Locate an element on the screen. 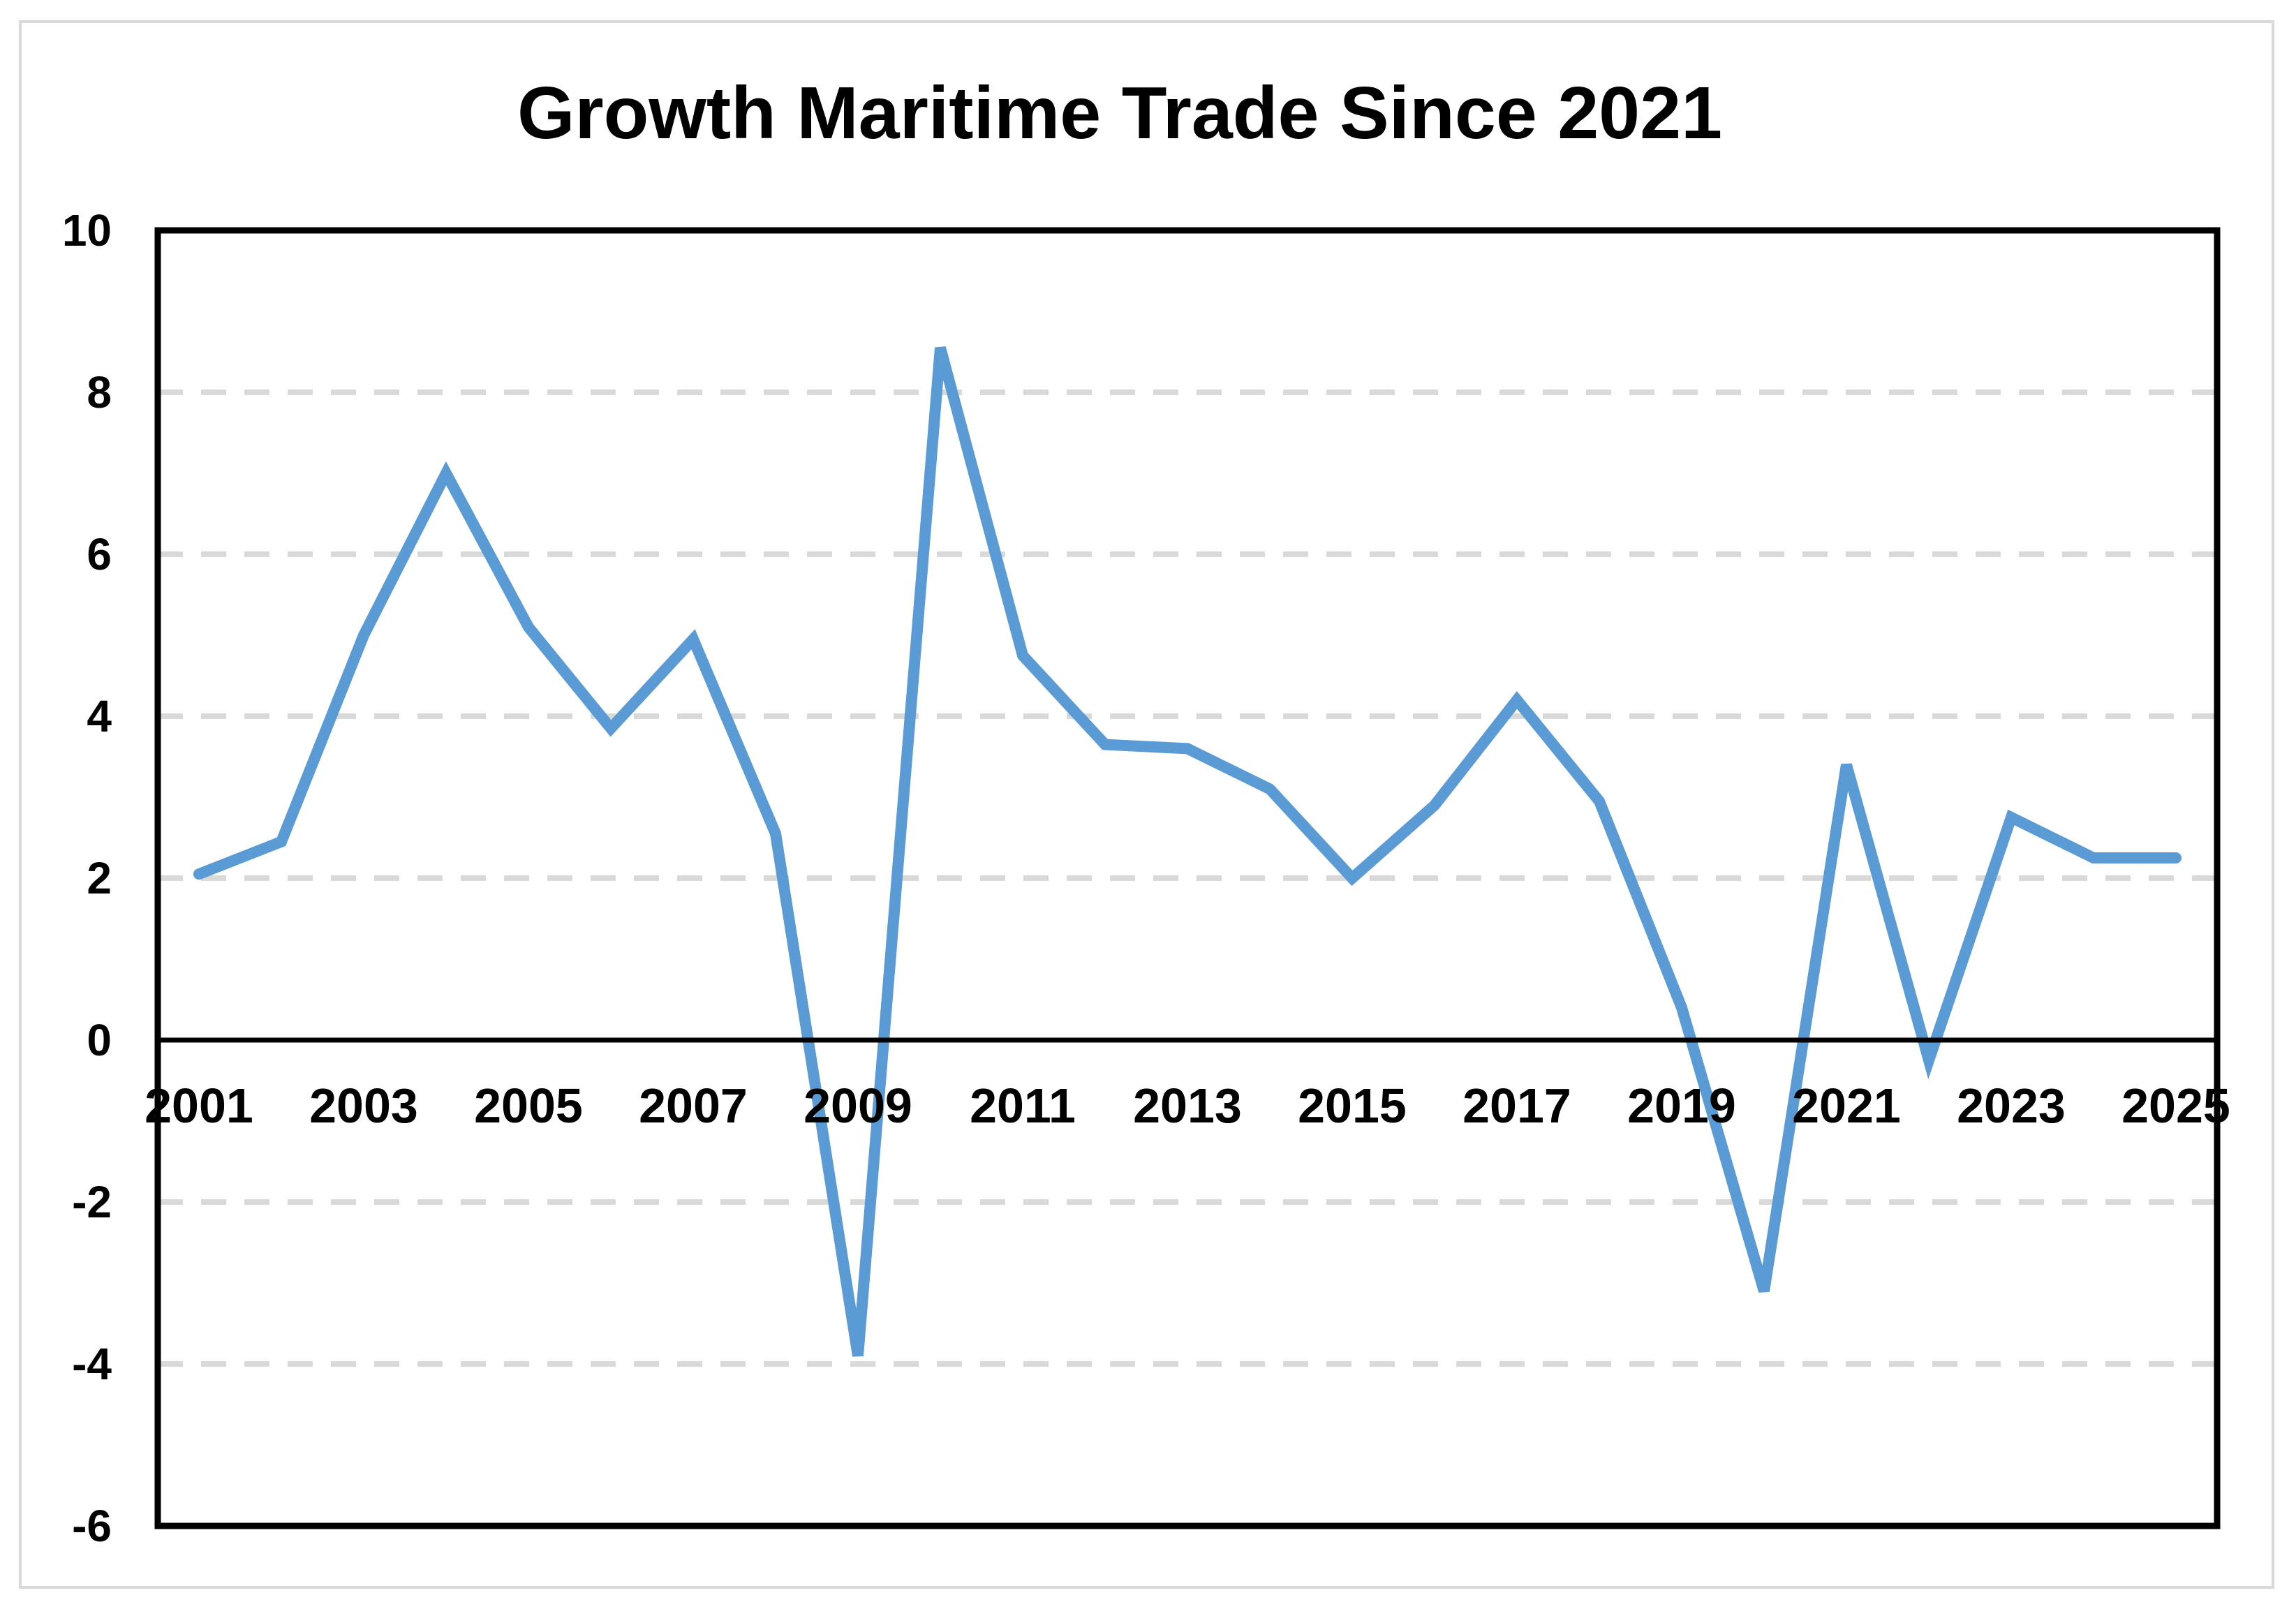 The width and height of the screenshot is (2296, 1609). y-tick-label: -6 is located at coordinates (92, 1526).